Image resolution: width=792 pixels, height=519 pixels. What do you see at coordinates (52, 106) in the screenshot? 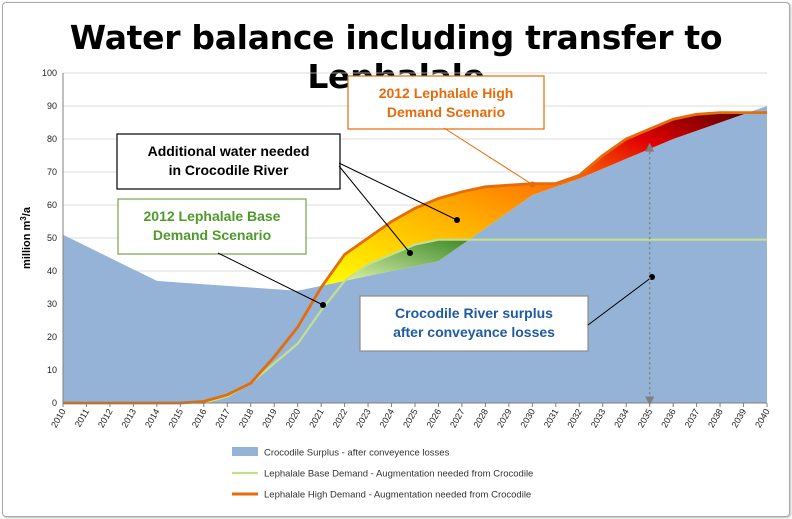
I see `y-tick-label: 90` at bounding box center [52, 106].